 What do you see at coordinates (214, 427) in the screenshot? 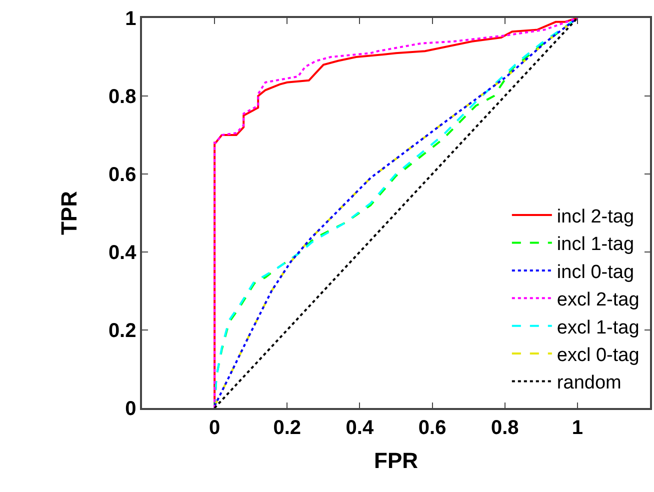
I see `x-tick-label: 0` at bounding box center [214, 427].